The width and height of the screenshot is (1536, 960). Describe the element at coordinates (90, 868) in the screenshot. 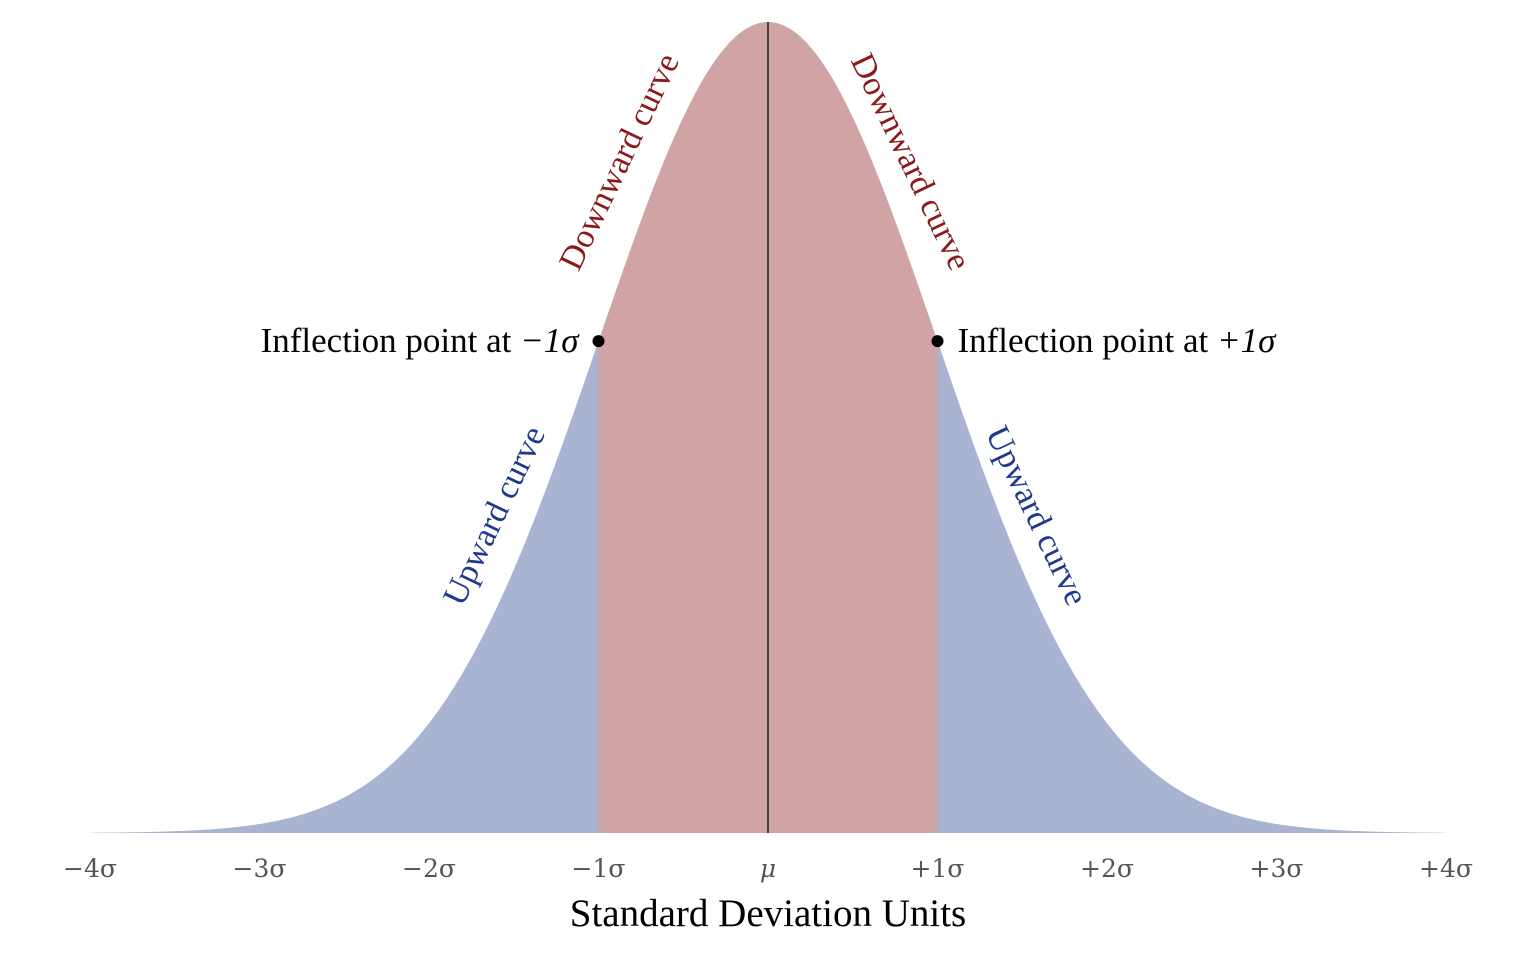

I see `x-tick-label: −4σ` at that location.